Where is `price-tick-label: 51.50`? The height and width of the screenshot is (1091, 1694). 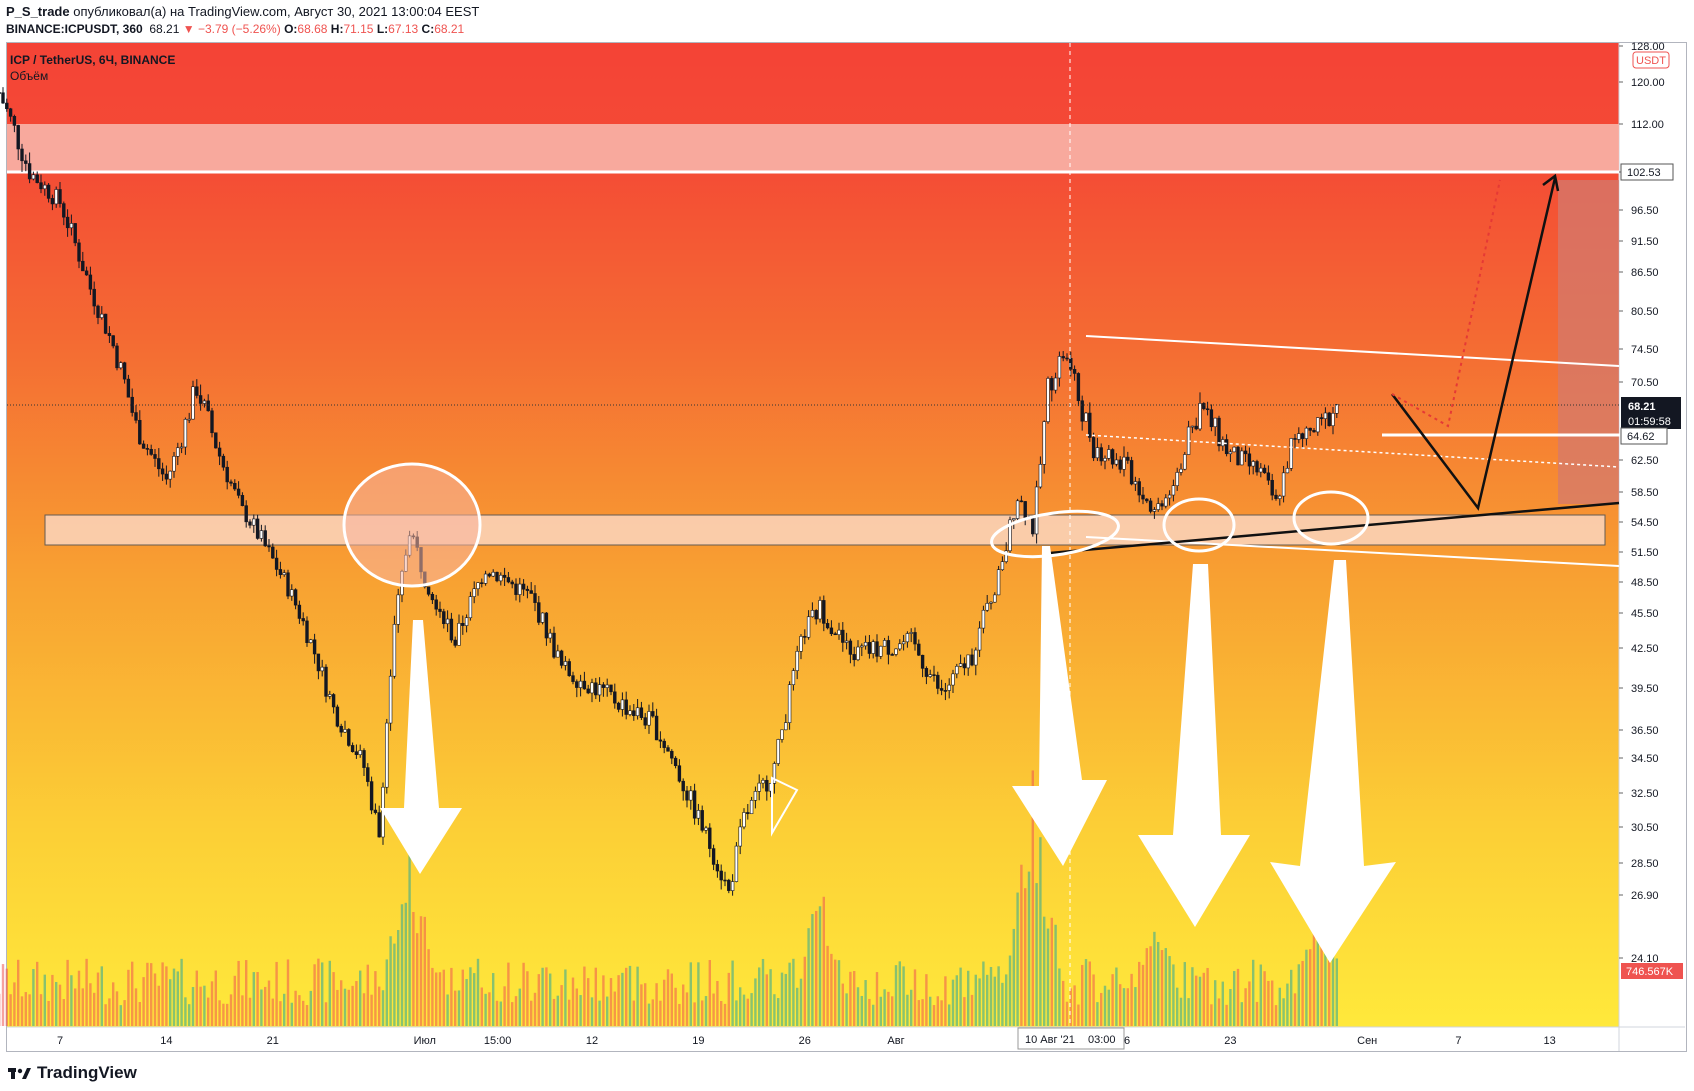
price-tick-label: 51.50 is located at coordinates (1645, 553).